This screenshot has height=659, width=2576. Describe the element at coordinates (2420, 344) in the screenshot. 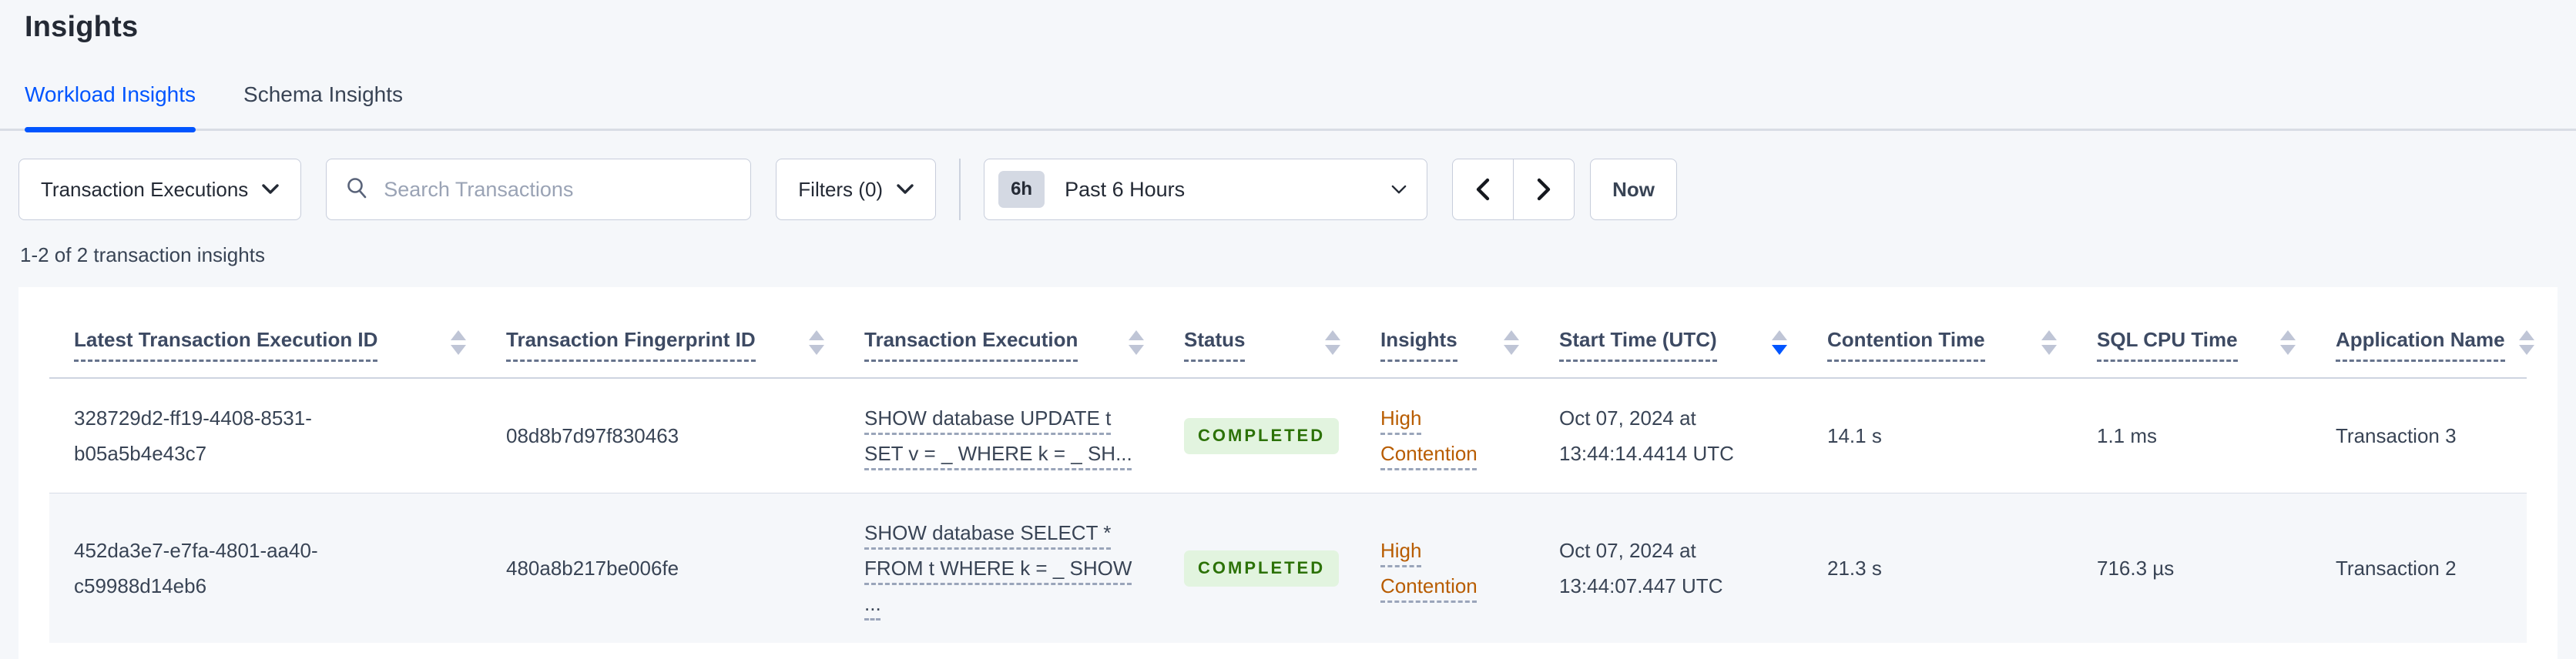

I see `column-label: Application Name` at that location.